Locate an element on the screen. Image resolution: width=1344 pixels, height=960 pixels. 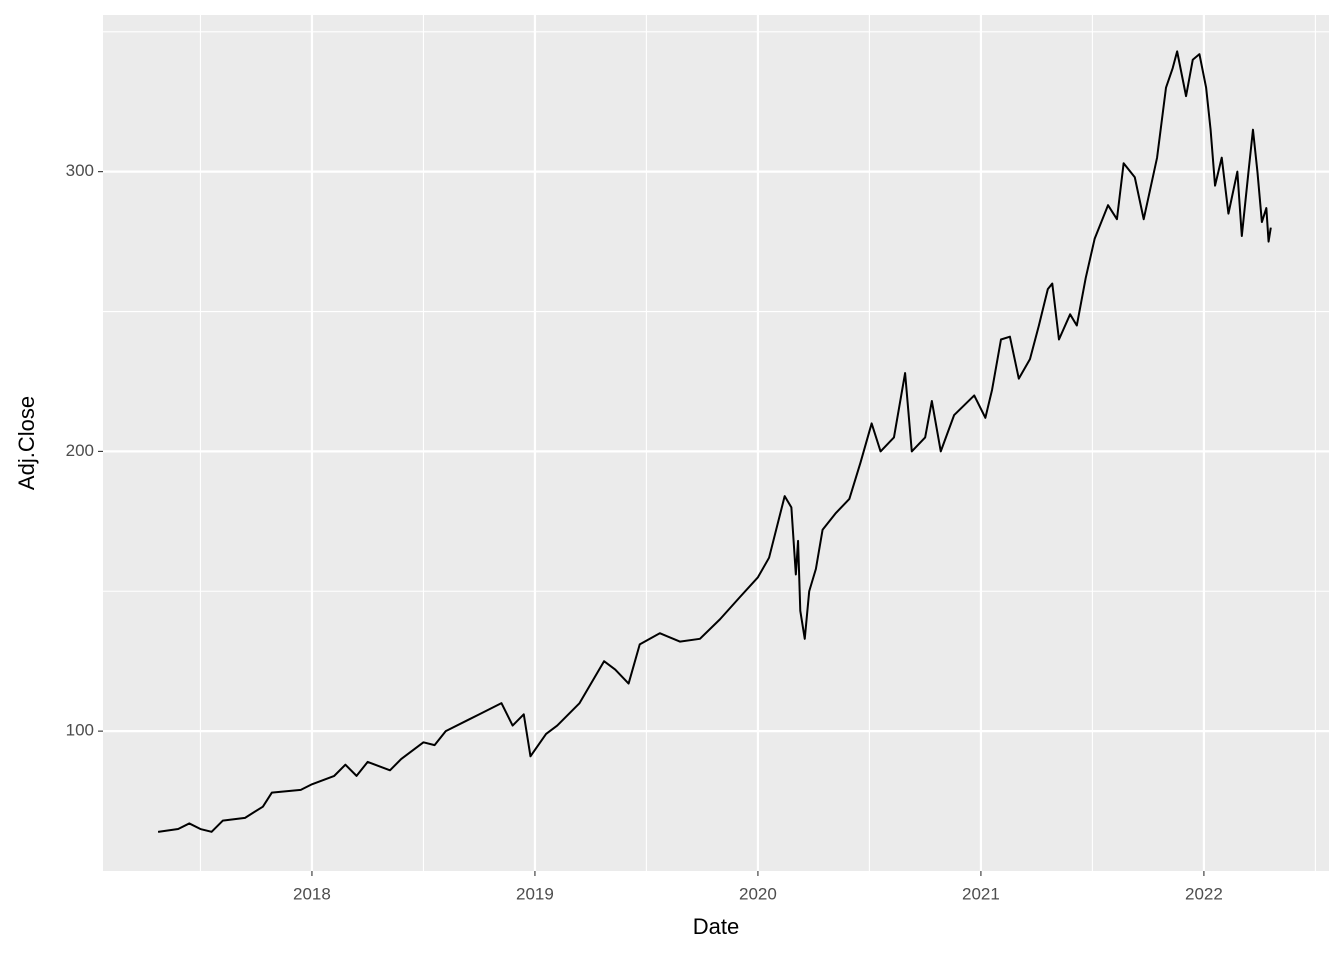
y-tick-label: 200 is located at coordinates (80, 450).